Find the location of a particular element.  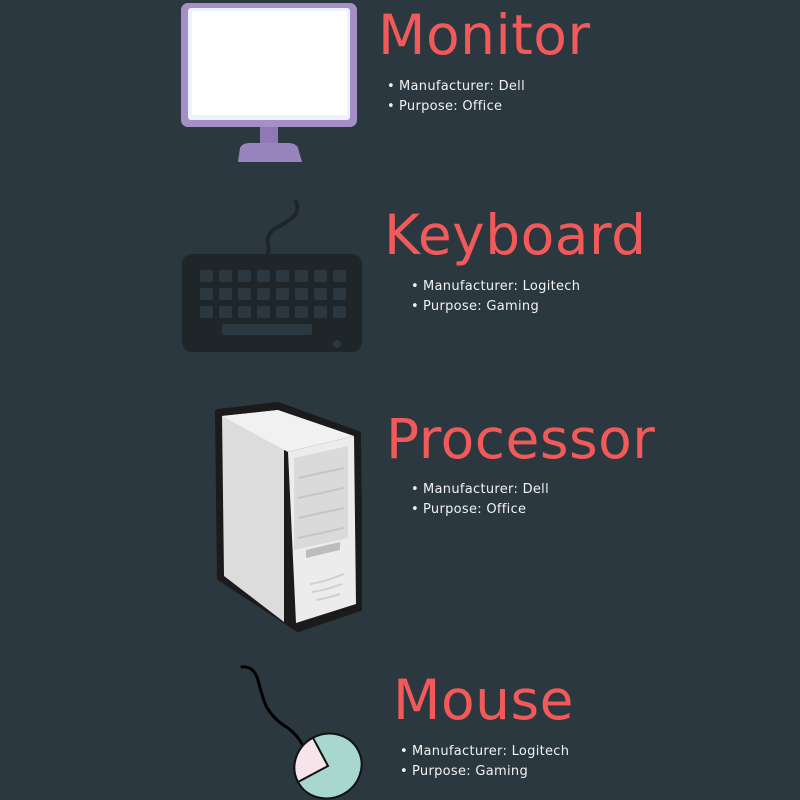

item-title-processor: Processor is located at coordinates (521, 439).